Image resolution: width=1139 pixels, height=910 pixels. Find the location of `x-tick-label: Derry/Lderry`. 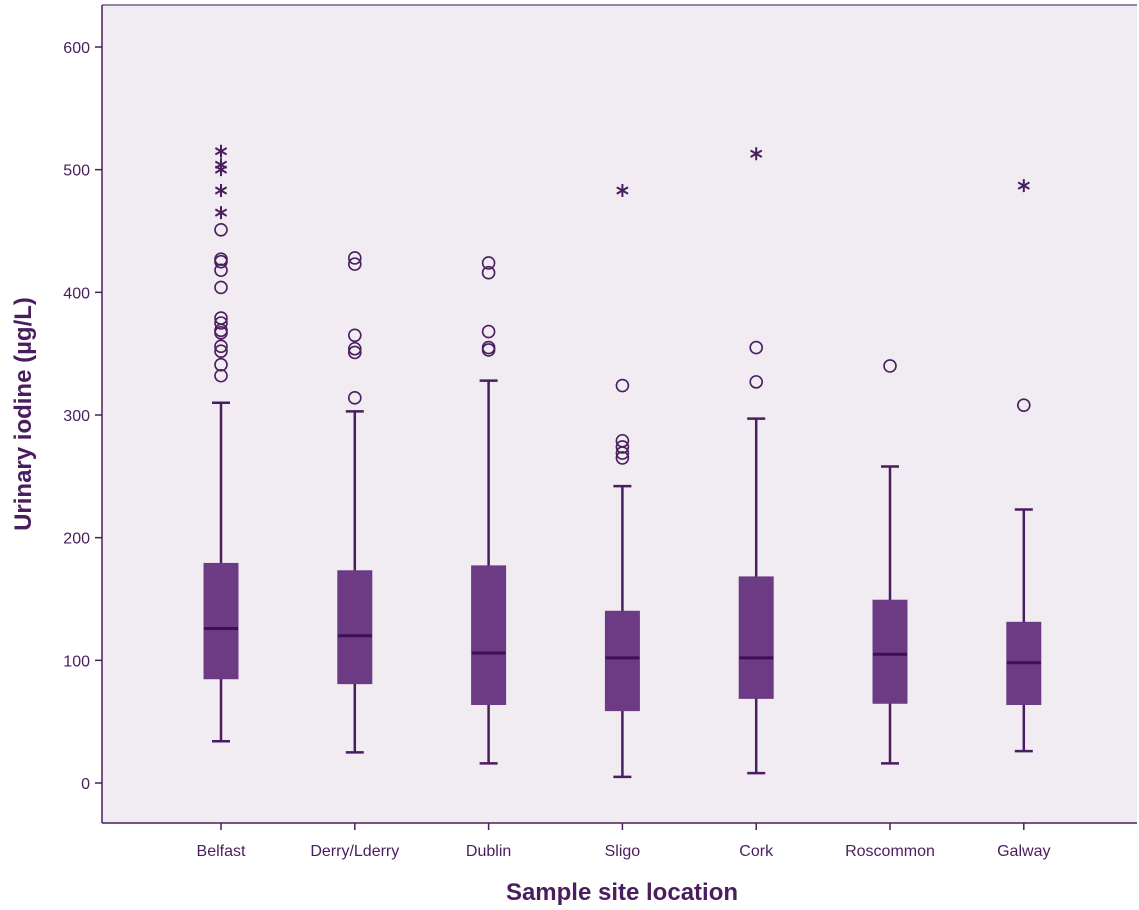

x-tick-label: Derry/Lderry is located at coordinates (354, 851).